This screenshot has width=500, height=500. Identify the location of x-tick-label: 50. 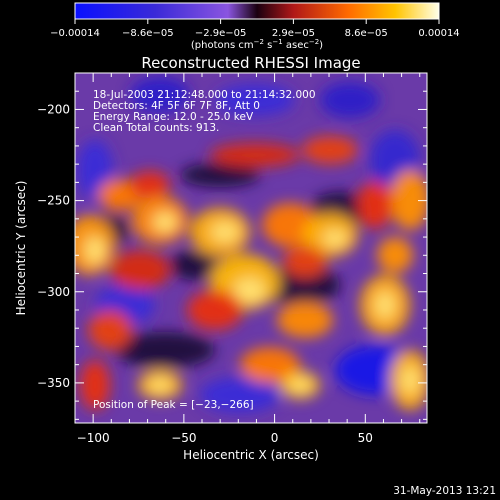
(365, 438).